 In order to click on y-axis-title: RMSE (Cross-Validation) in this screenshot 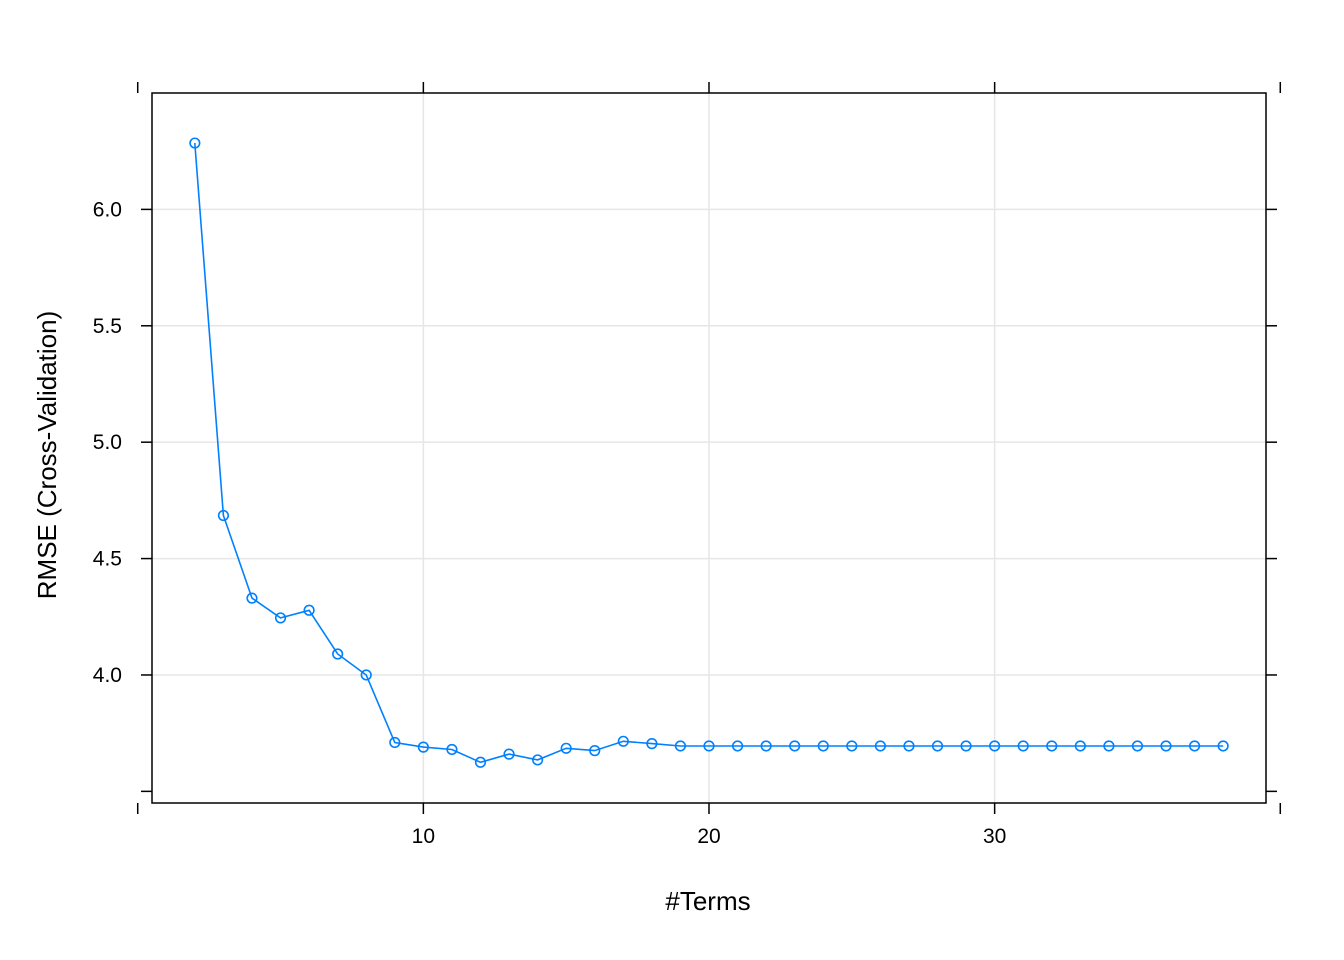, I will do `click(47, 455)`.